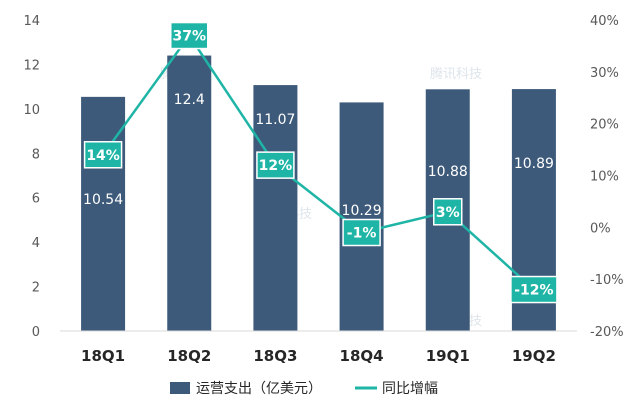  What do you see at coordinates (448, 356) in the screenshot?
I see `x-axis-tick-label: 19Q1` at bounding box center [448, 356].